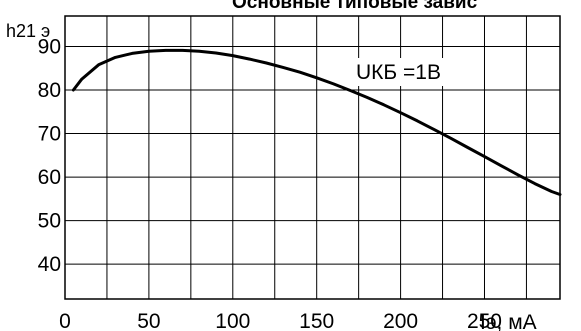 The image size is (581, 331). What do you see at coordinates (355, 6) in the screenshot?
I see `chart-title: Основные типовые завис` at bounding box center [355, 6].